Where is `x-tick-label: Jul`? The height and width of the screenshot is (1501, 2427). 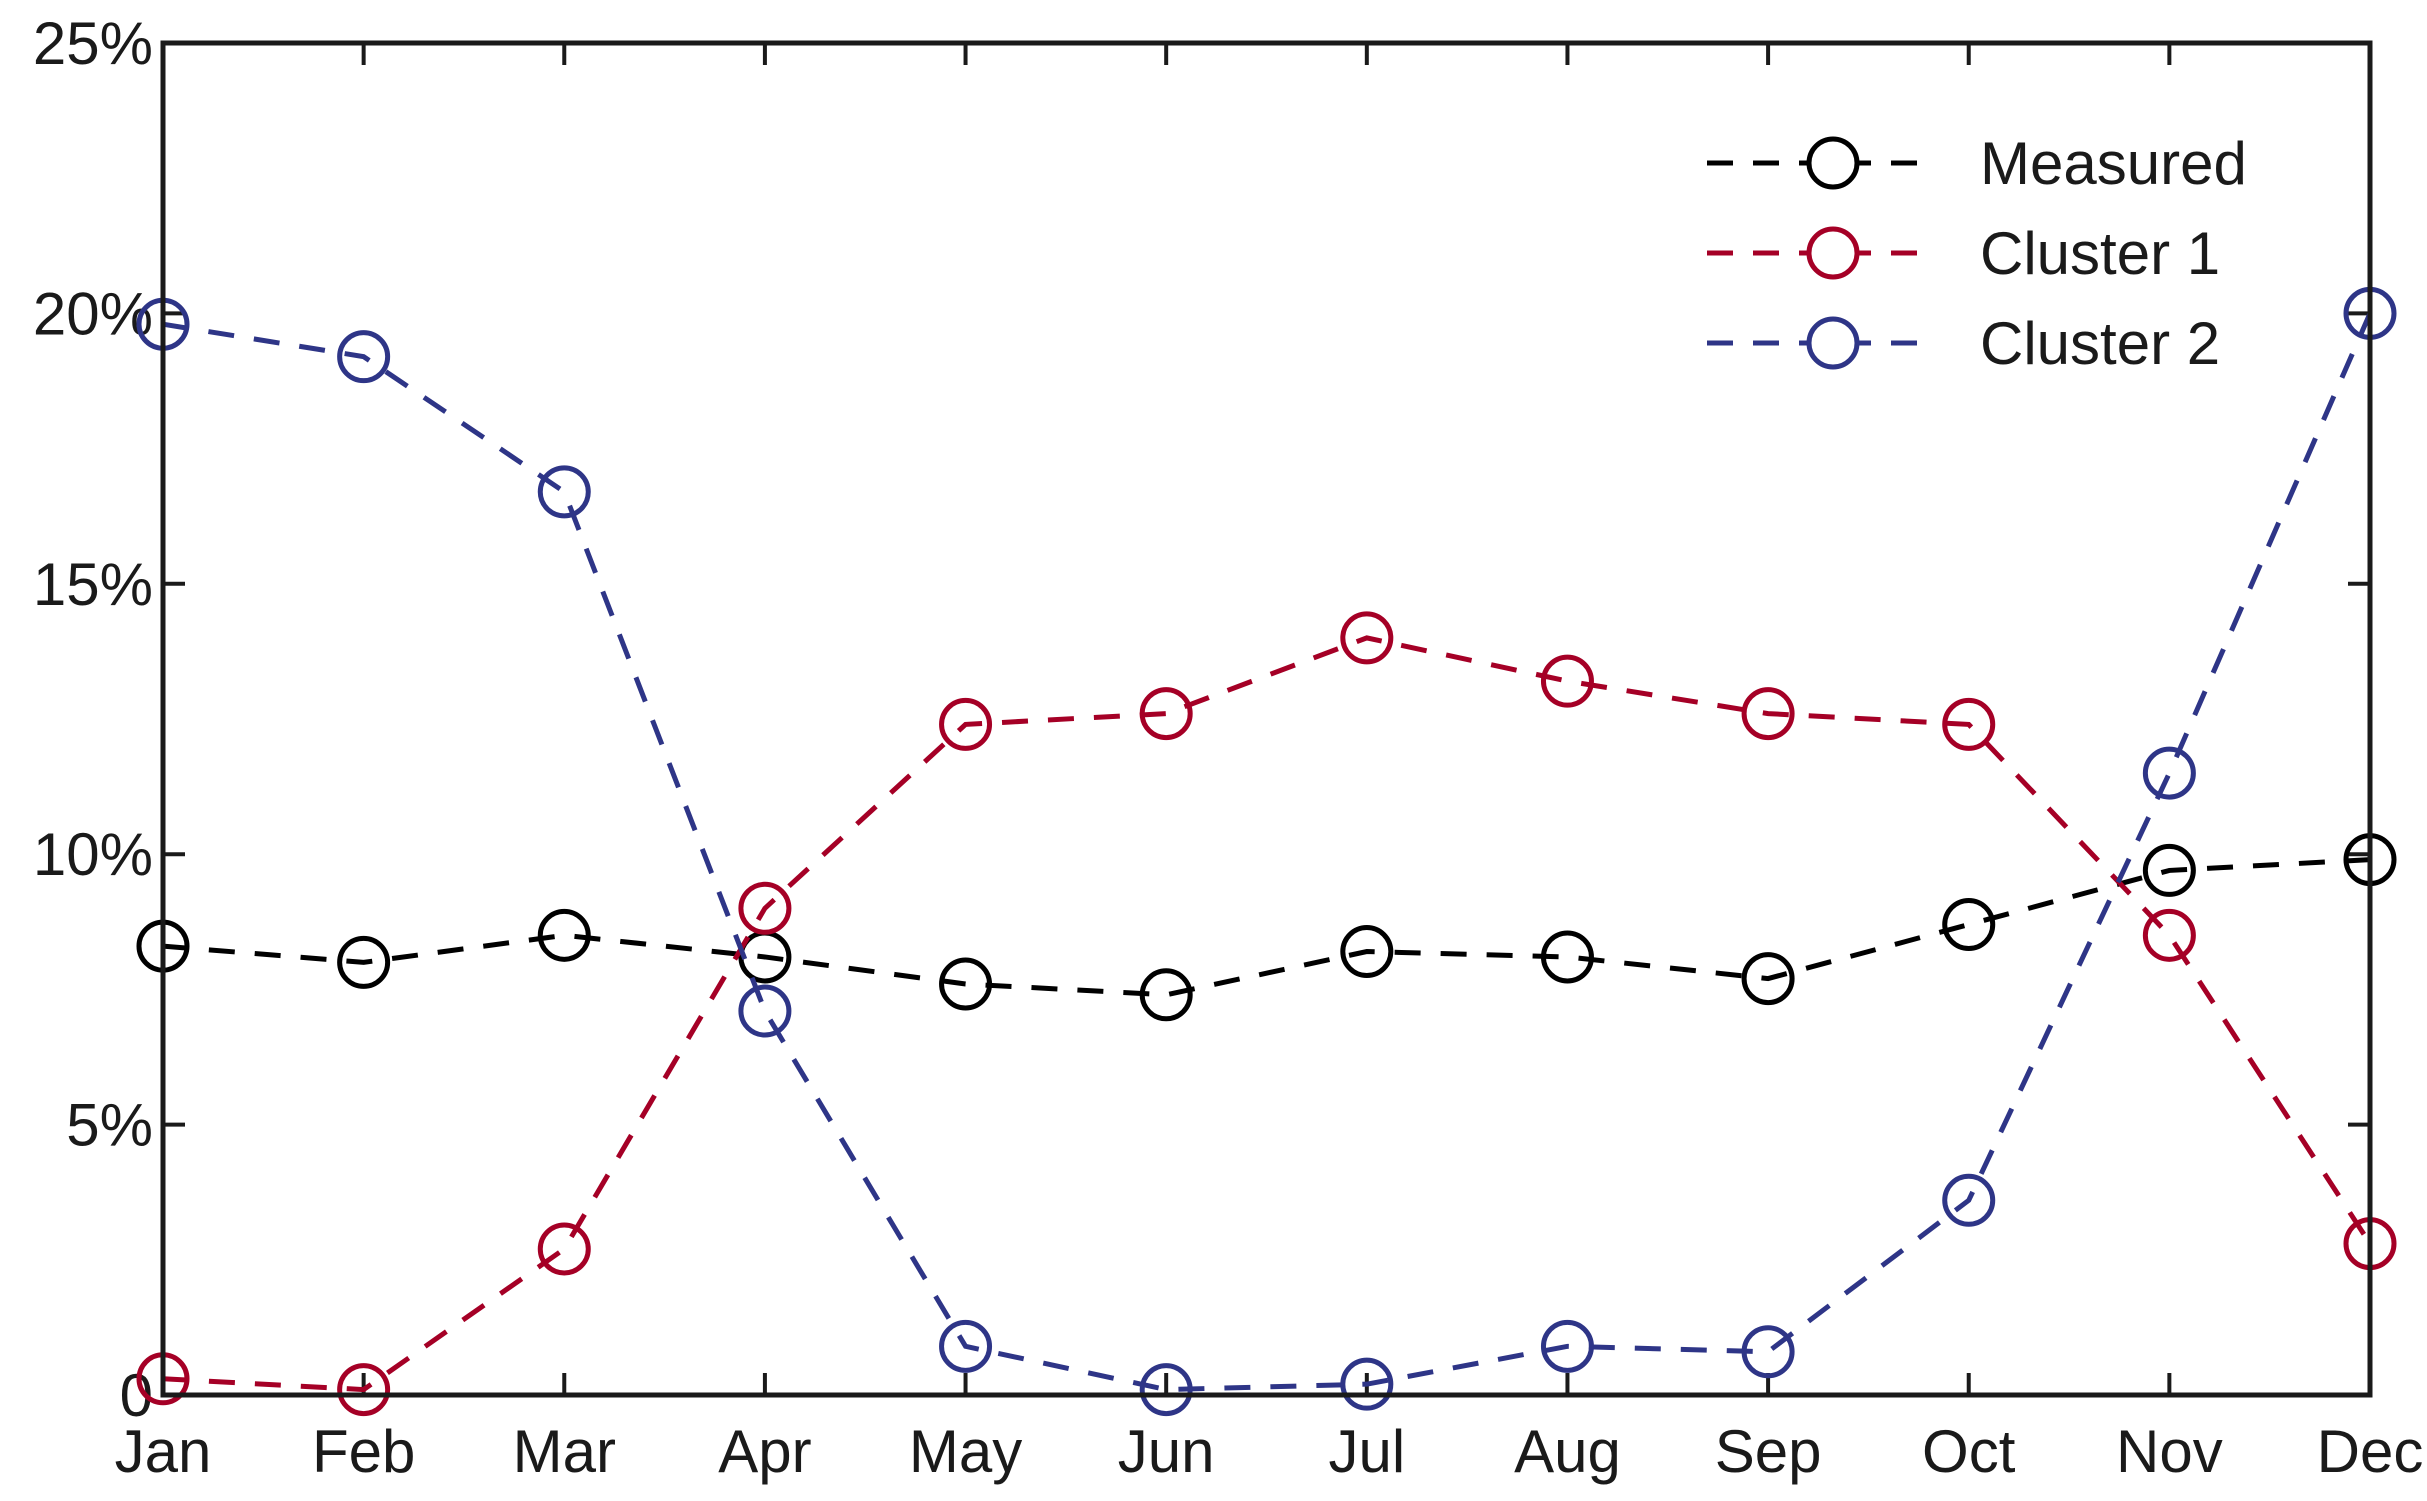 x-tick-label: Jul is located at coordinates (1366, 1451).